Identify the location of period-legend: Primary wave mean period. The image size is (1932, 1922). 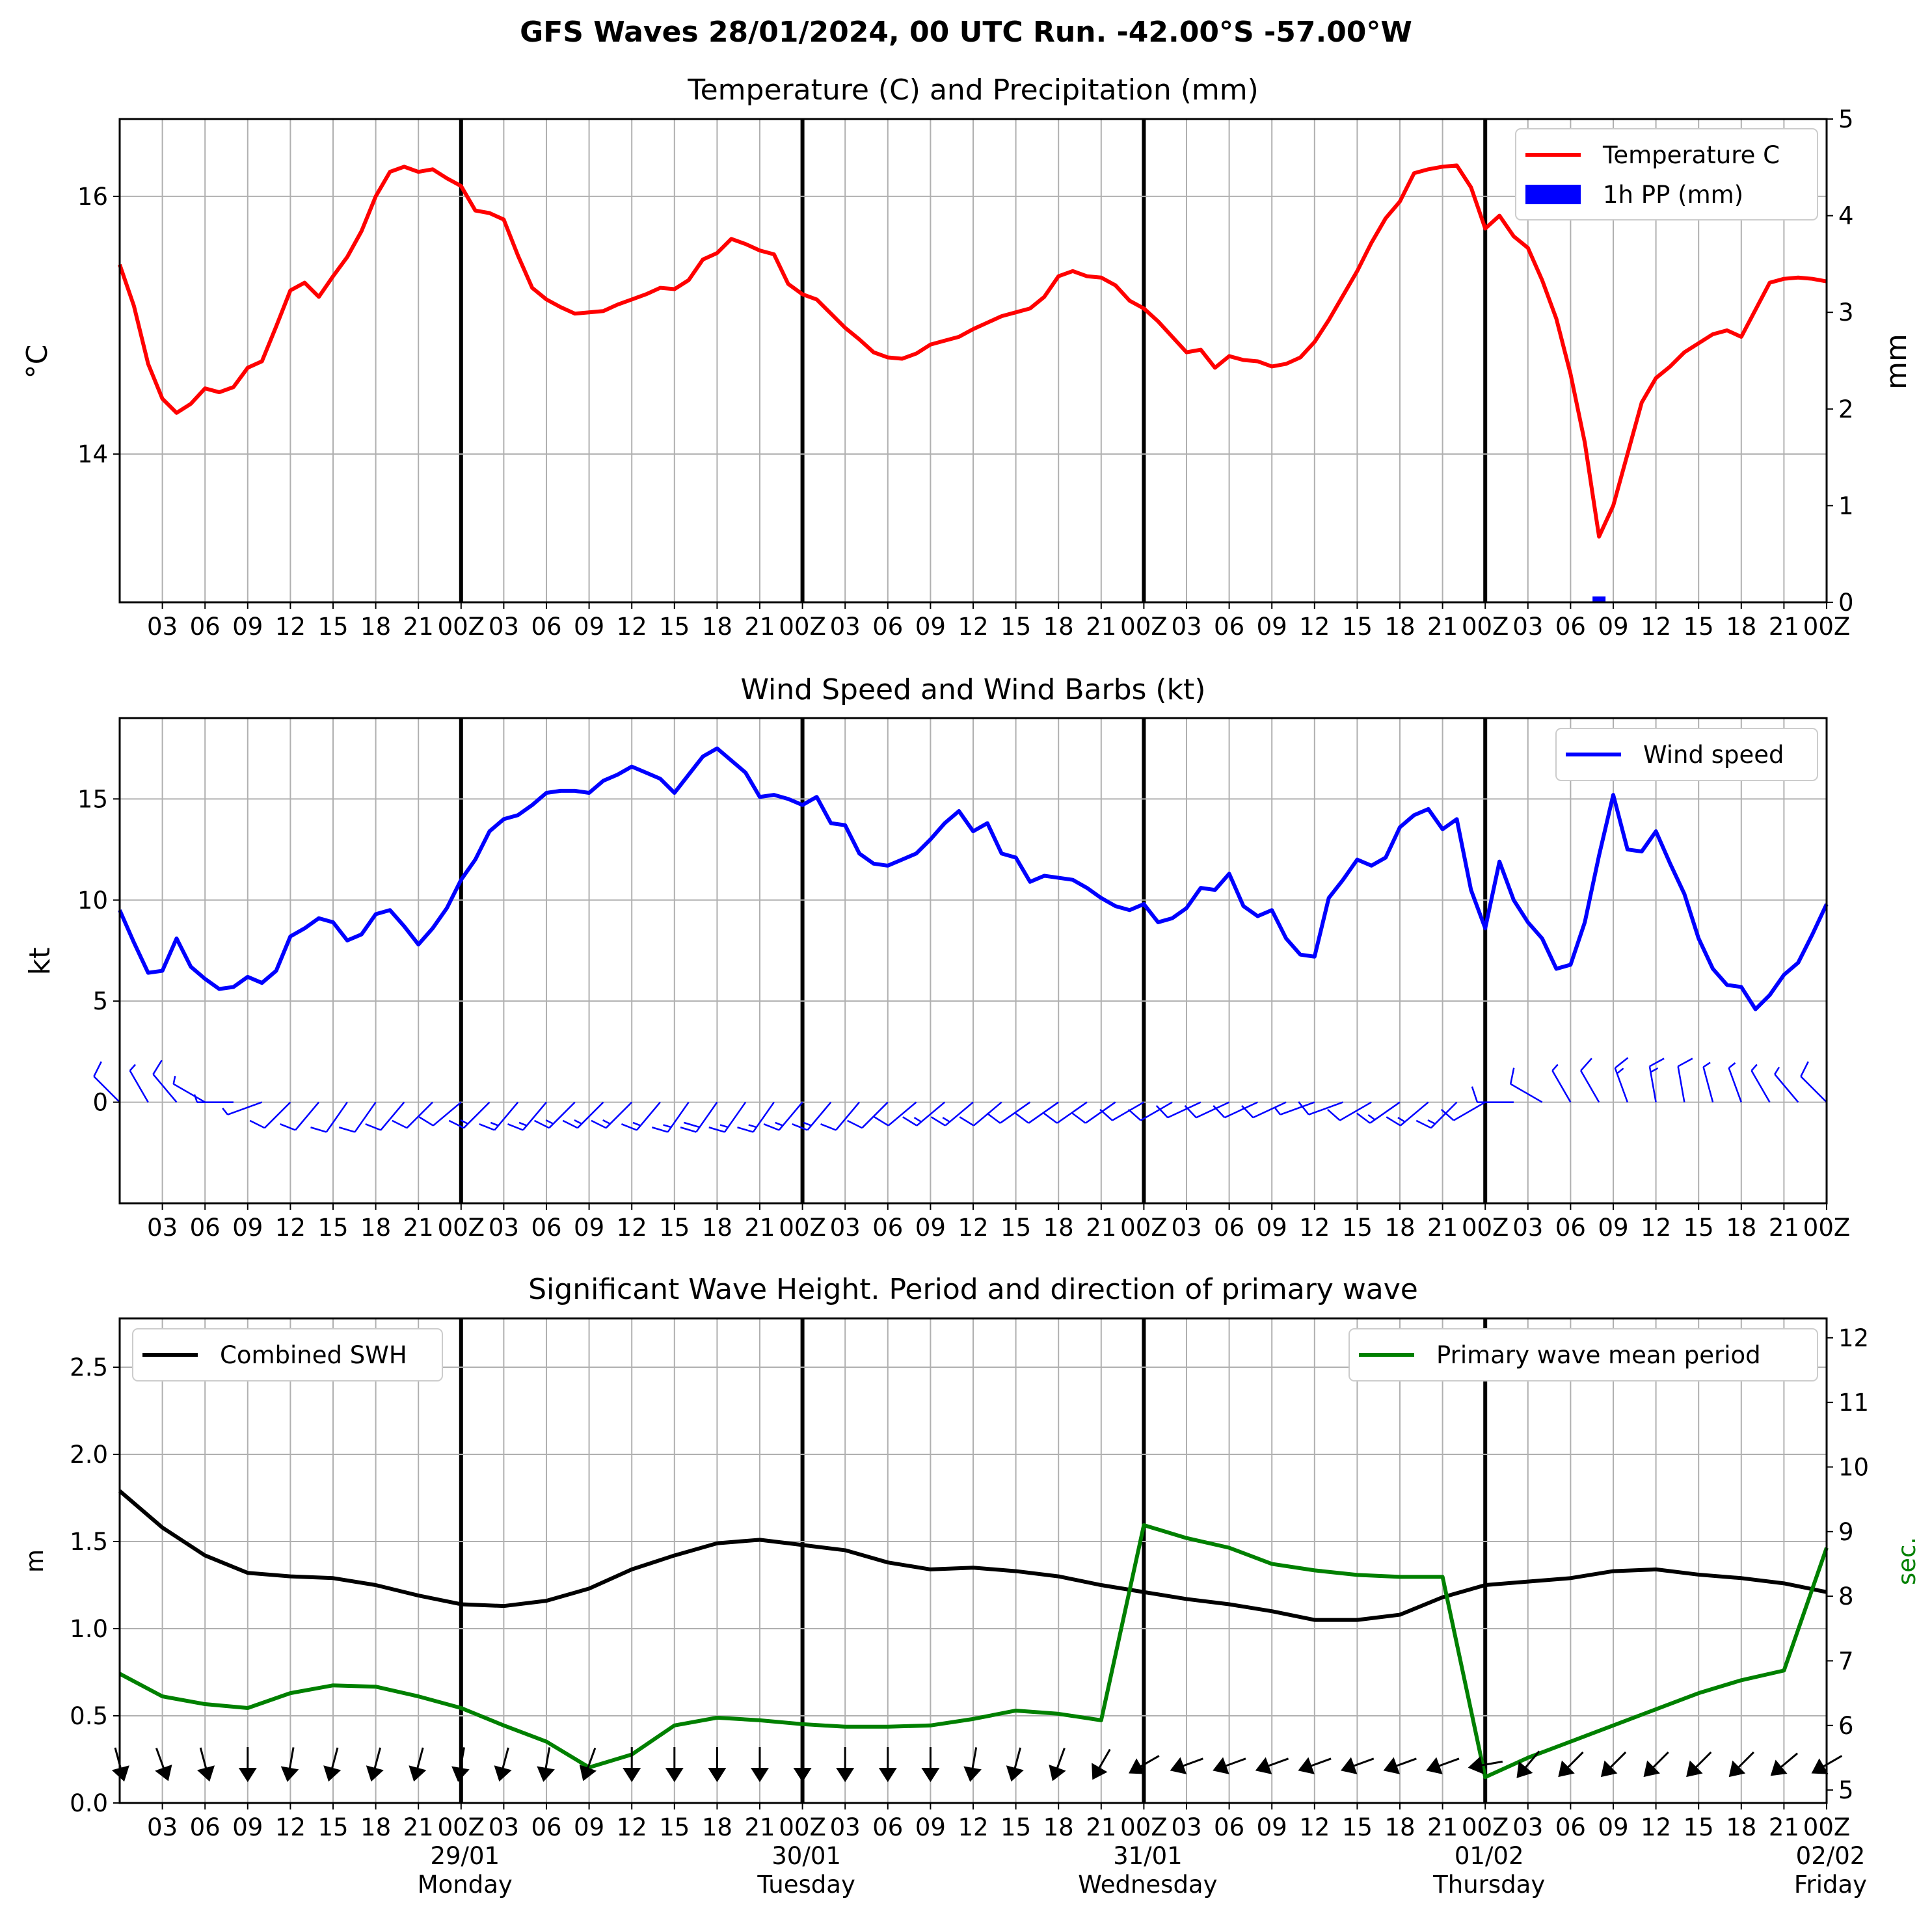
(1583, 1354).